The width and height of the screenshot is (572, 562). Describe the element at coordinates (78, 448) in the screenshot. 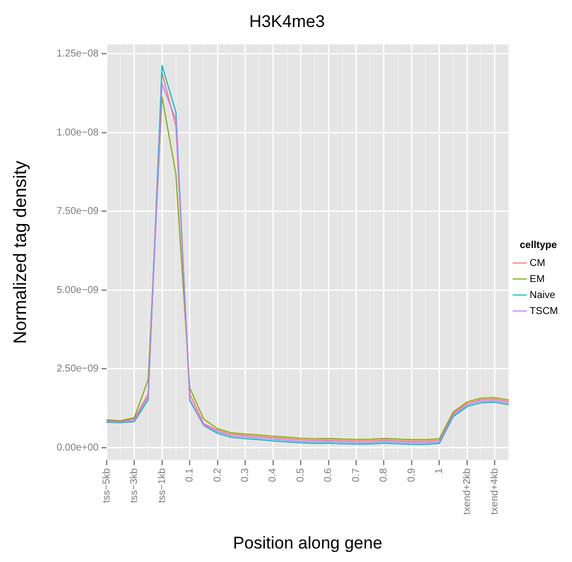

I see `y-tick-label: 0.00e+00` at that location.